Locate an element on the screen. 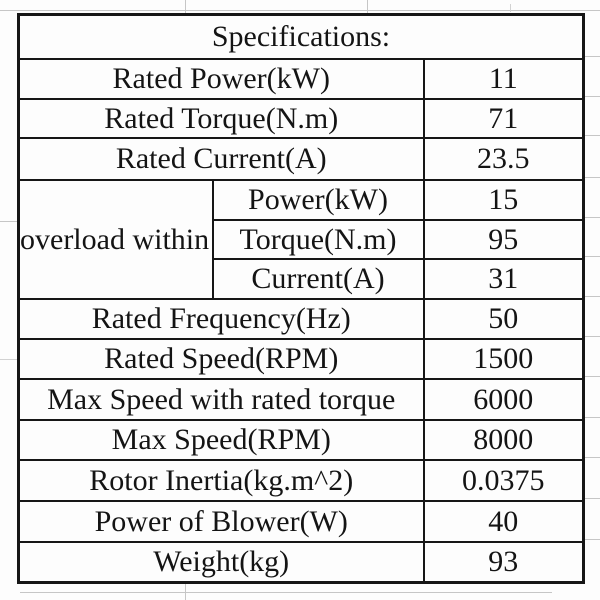 Image resolution: width=600 pixels, height=600 pixels. overload-group-label: overload within 30minutes is located at coordinates (115, 239).